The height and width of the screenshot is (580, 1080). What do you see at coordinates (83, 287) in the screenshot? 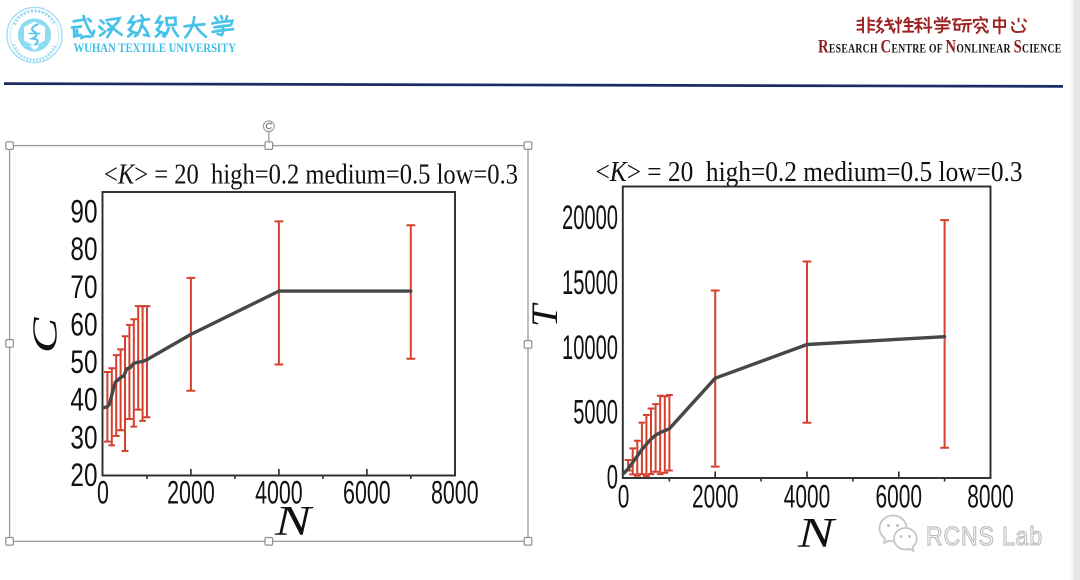
I see `svg-text: 70` at bounding box center [83, 287].